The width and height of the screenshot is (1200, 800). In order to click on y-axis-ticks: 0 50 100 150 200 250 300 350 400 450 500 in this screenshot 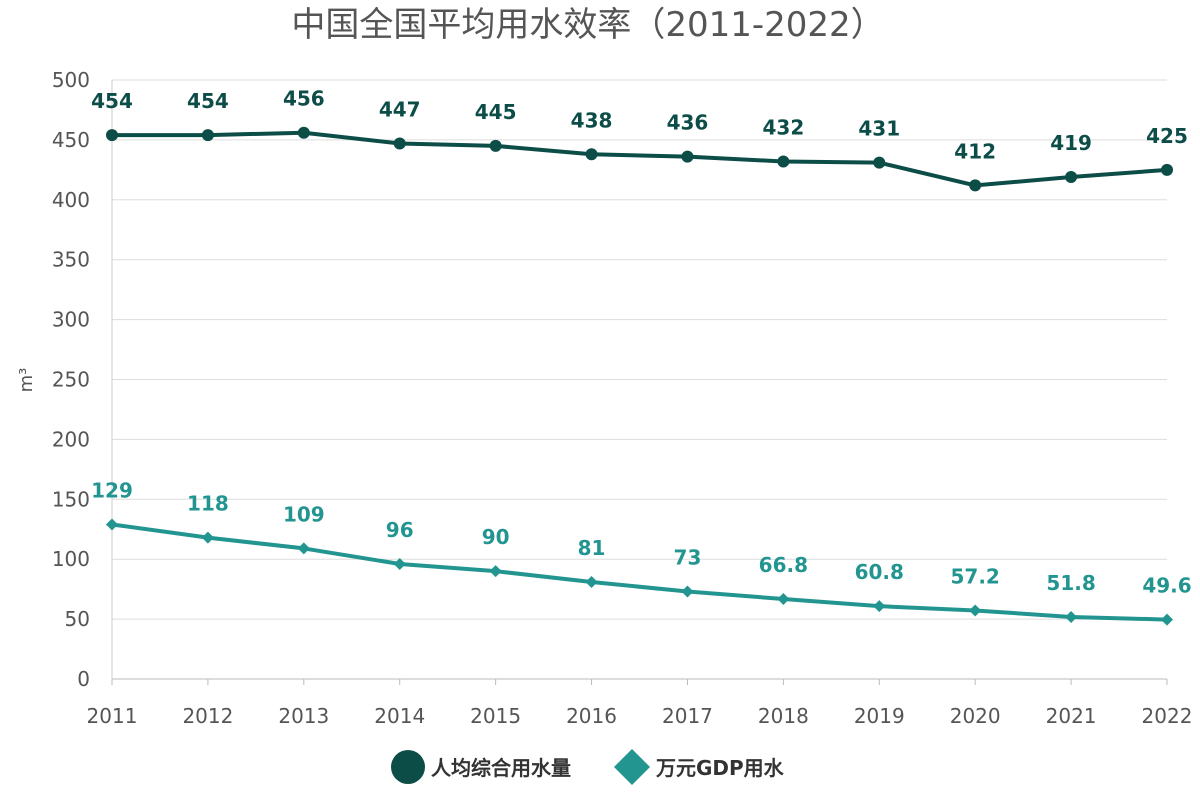, I will do `click(71, 379)`.